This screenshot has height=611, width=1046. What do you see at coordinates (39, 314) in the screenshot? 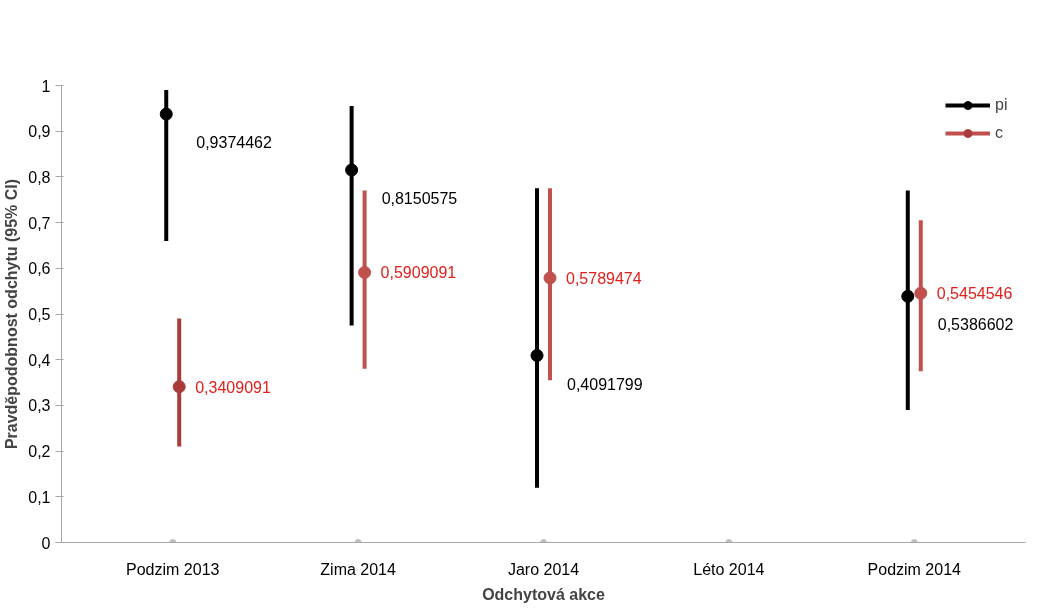
I see `y-tick-label: 0,5` at bounding box center [39, 314].